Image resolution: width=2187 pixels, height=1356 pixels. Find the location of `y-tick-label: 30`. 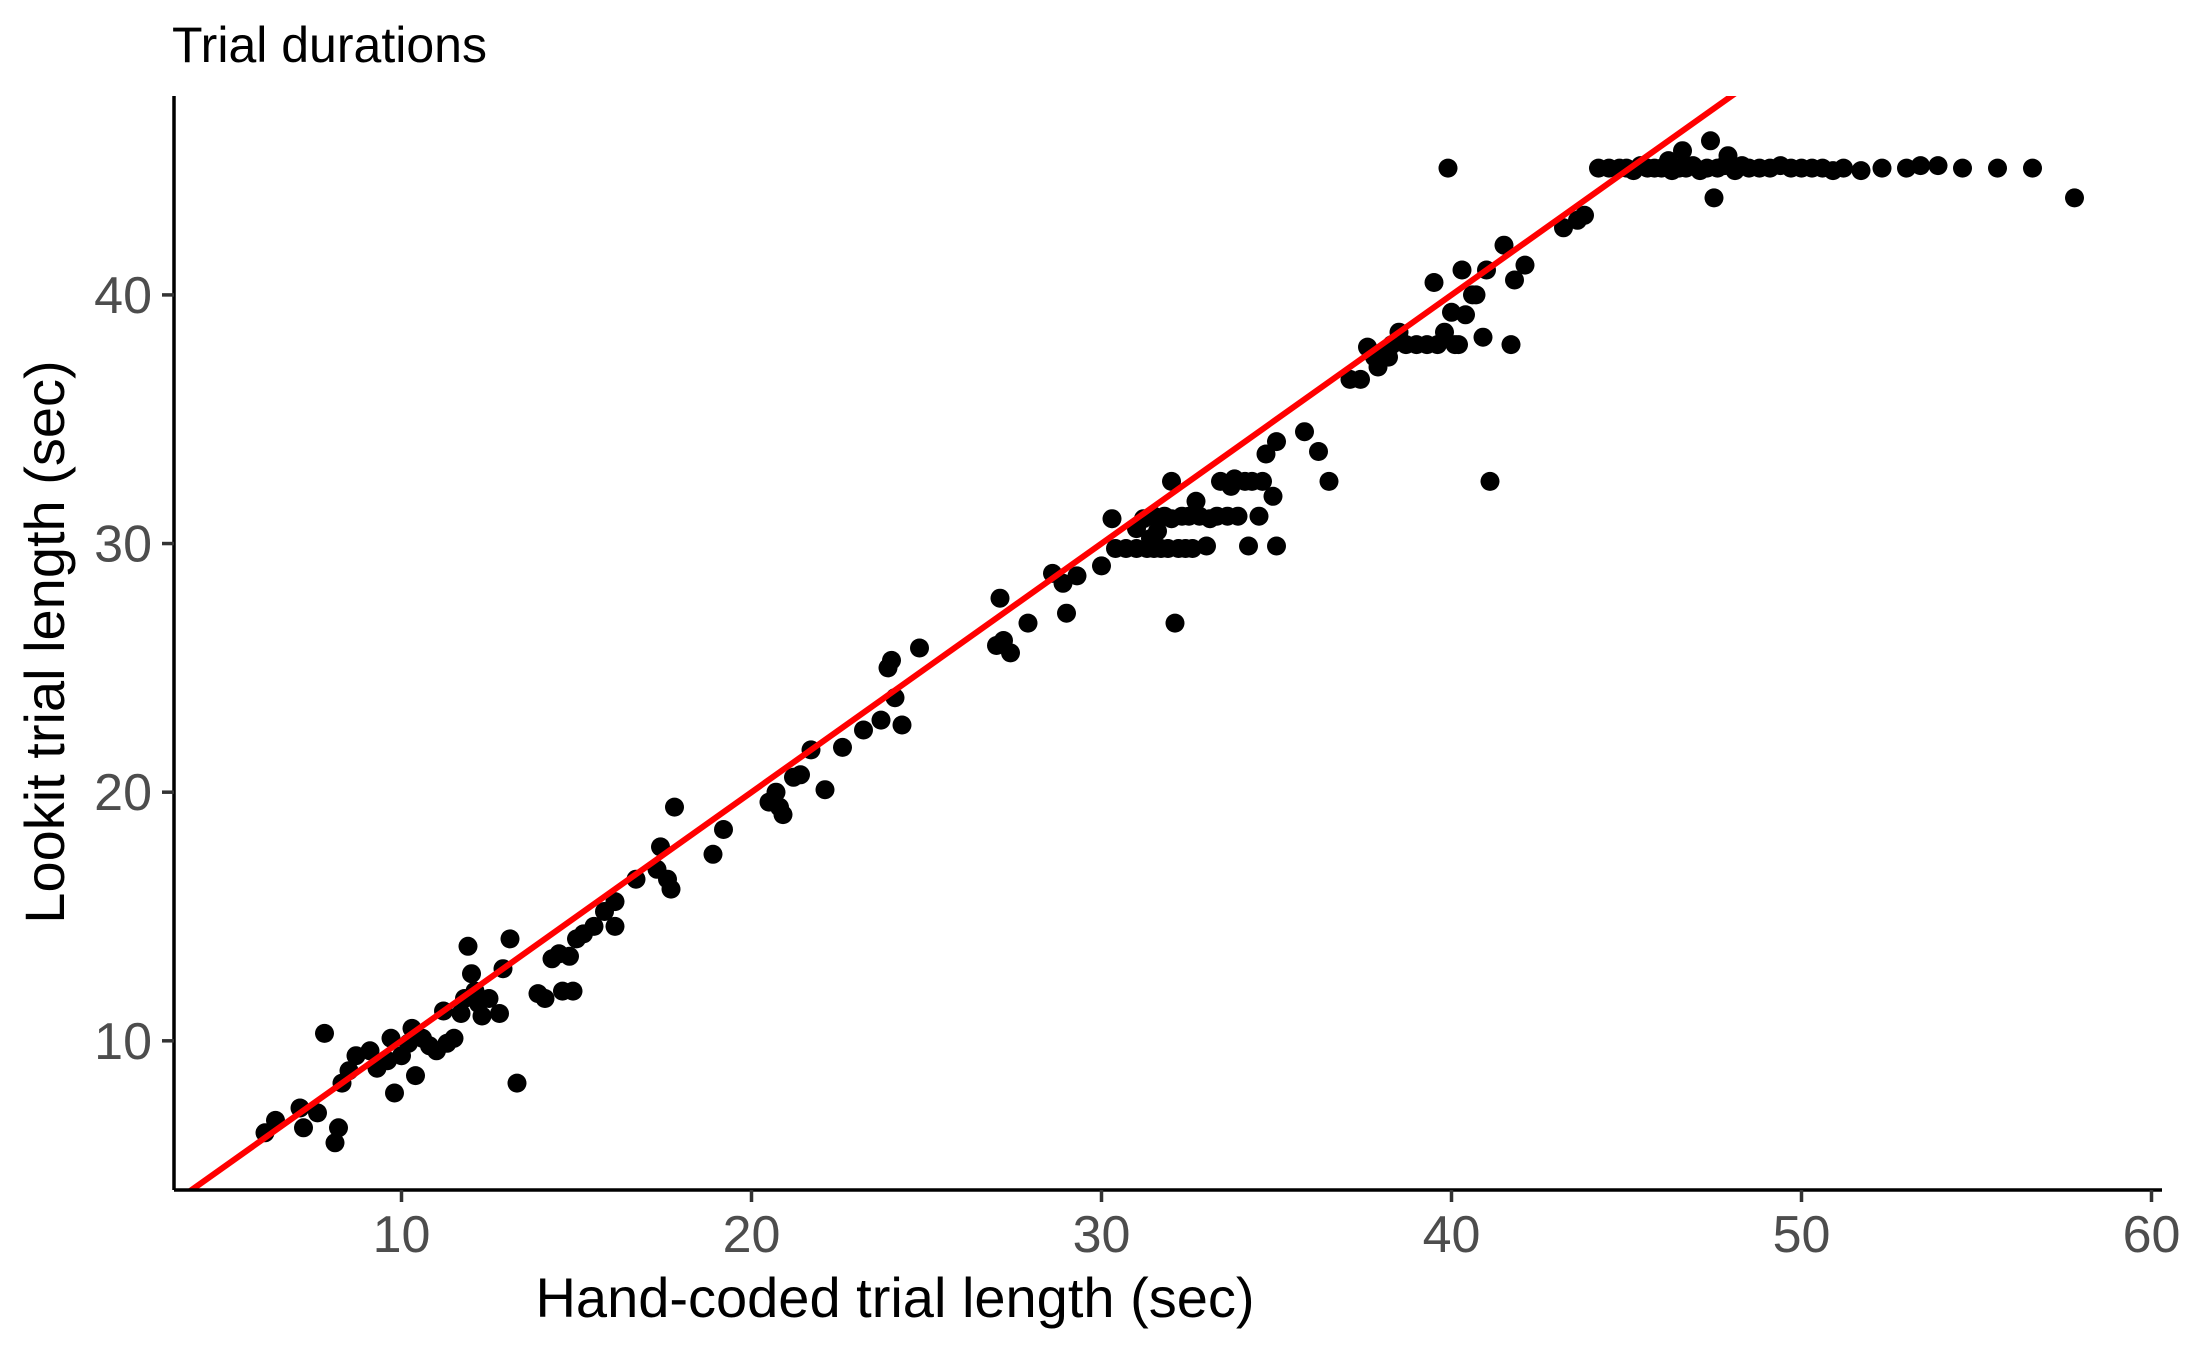

y-tick-label: 30 is located at coordinates (123, 545).